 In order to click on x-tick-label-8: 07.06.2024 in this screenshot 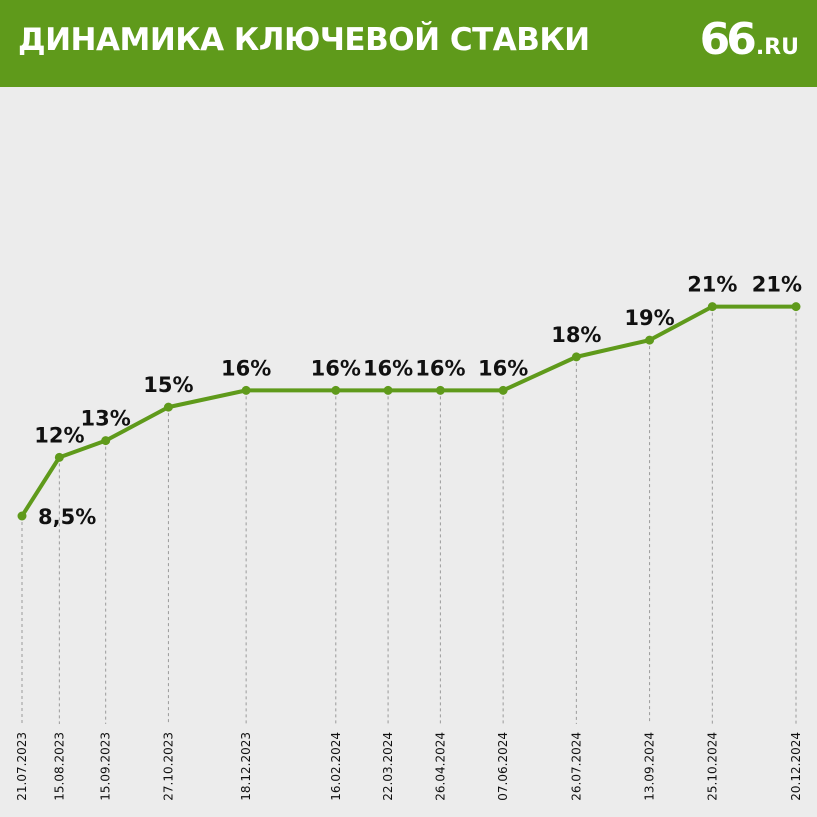, I will do `click(503, 766)`.